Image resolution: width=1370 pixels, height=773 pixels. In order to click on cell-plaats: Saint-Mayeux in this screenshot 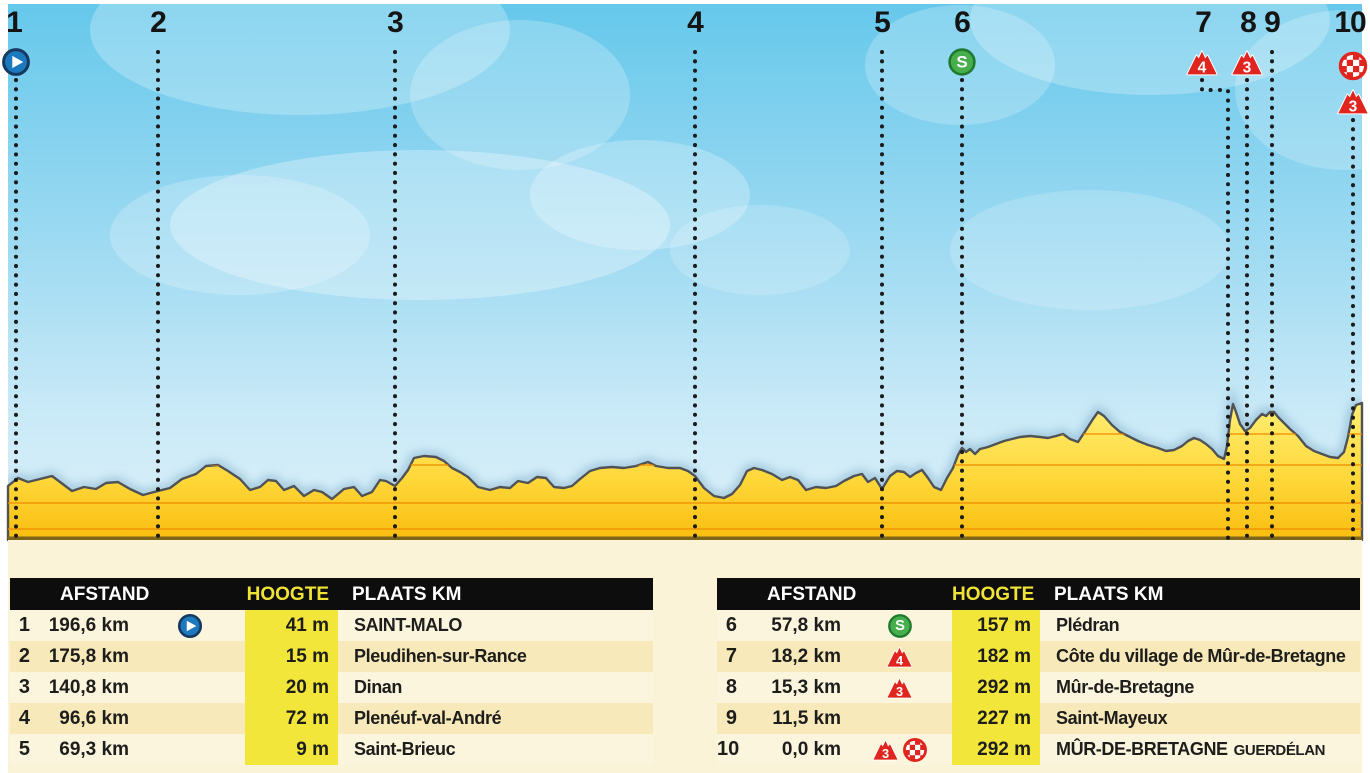, I will do `click(1112, 718)`.